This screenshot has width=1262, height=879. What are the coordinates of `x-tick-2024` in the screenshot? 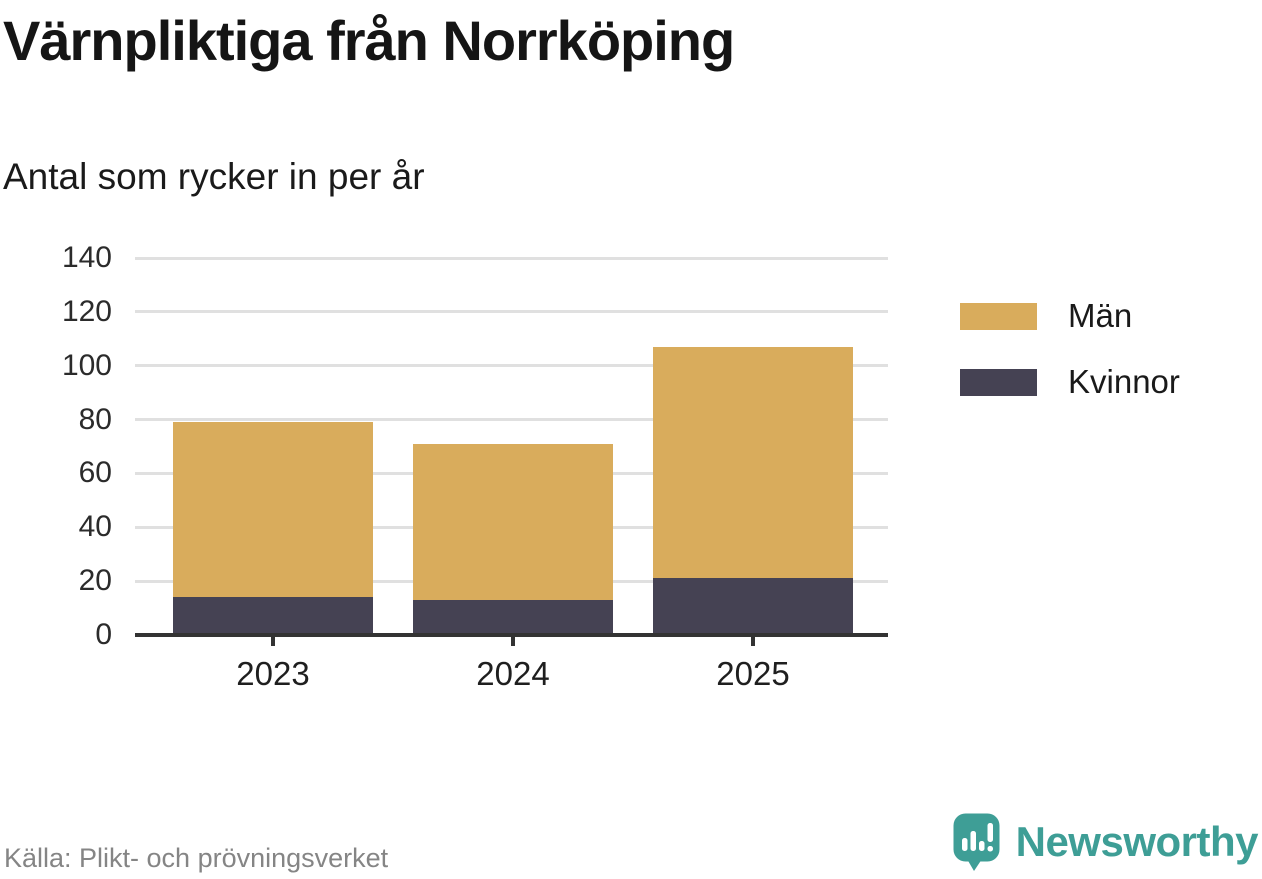 It's located at (513, 641).